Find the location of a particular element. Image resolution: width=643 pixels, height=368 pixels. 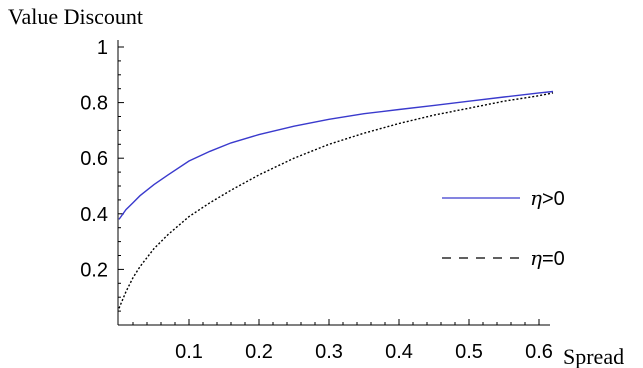

legend-label: η>0 is located at coordinates (547, 198).